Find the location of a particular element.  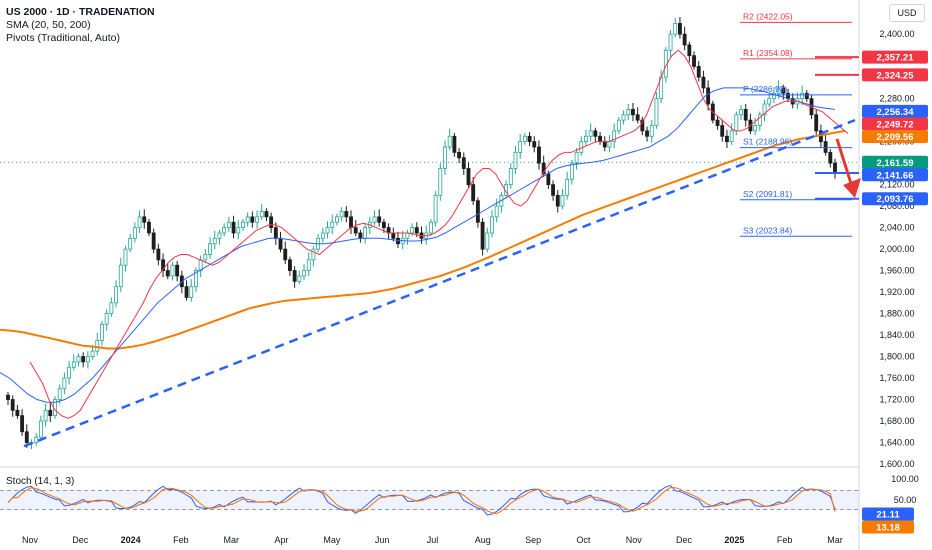

y-tick-label: 1,760.00 is located at coordinates (896, 378).